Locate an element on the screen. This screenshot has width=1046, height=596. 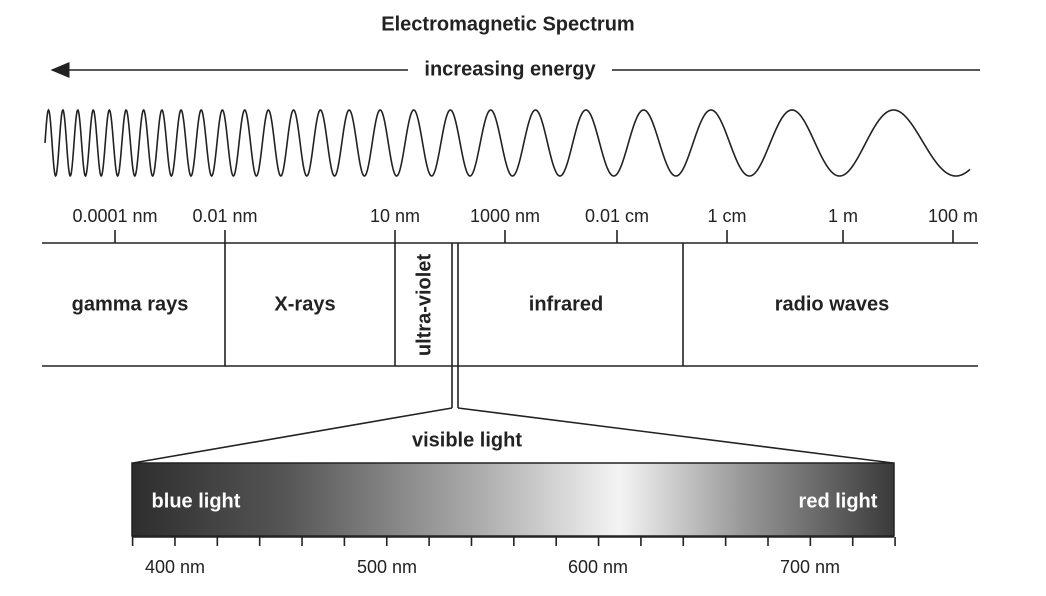
region-label: X-rays is located at coordinates (304, 304).